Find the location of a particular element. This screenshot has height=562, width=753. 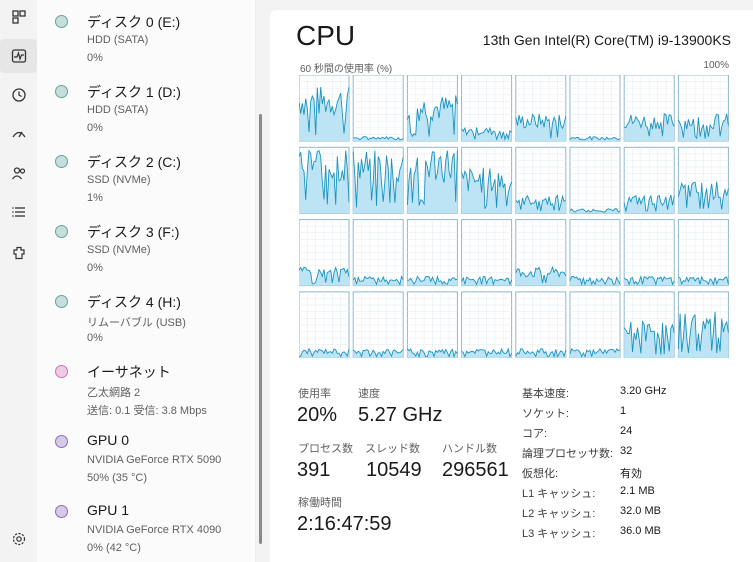

resource-usage: 0% (42 °C) is located at coordinates (114, 548).